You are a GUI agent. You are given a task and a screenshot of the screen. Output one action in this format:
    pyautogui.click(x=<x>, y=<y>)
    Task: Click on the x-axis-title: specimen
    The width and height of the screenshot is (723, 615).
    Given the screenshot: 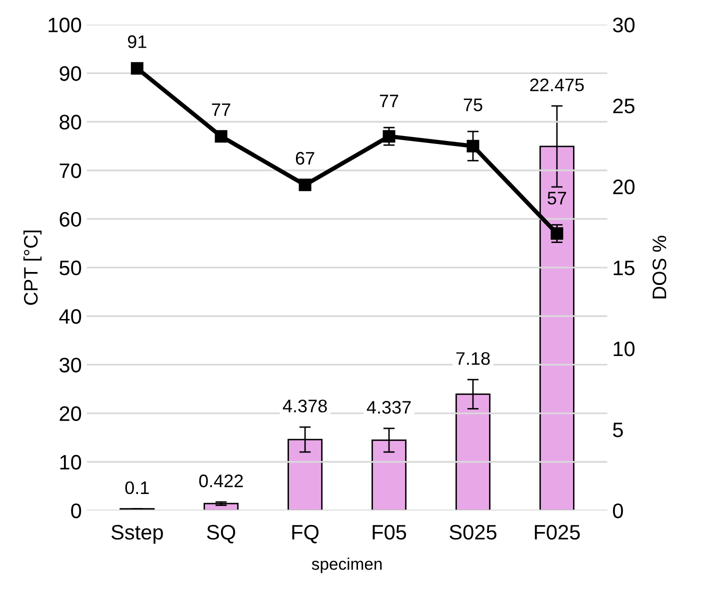 What is the action you would take?
    pyautogui.click(x=347, y=566)
    